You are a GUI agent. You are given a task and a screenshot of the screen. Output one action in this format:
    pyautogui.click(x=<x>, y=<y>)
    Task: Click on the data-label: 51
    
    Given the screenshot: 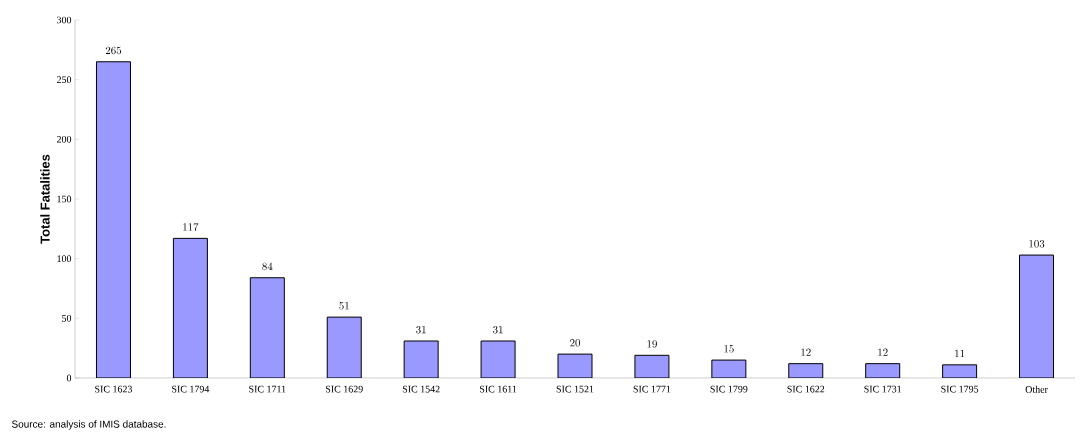 What is the action you would take?
    pyautogui.click(x=344, y=306)
    